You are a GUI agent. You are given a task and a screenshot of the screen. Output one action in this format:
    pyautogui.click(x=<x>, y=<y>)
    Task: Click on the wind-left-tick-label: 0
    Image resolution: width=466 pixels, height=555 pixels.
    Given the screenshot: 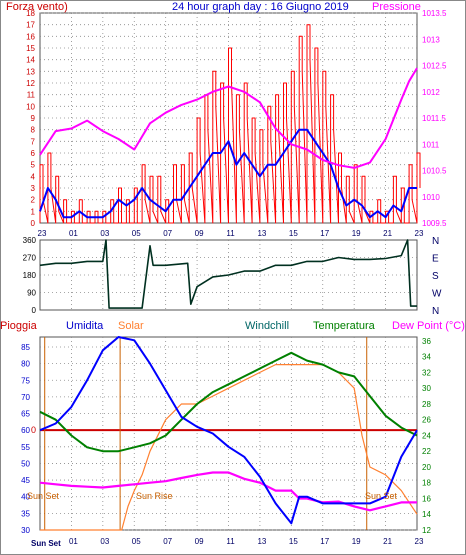 What is the action you would take?
    pyautogui.click(x=33, y=223)
    